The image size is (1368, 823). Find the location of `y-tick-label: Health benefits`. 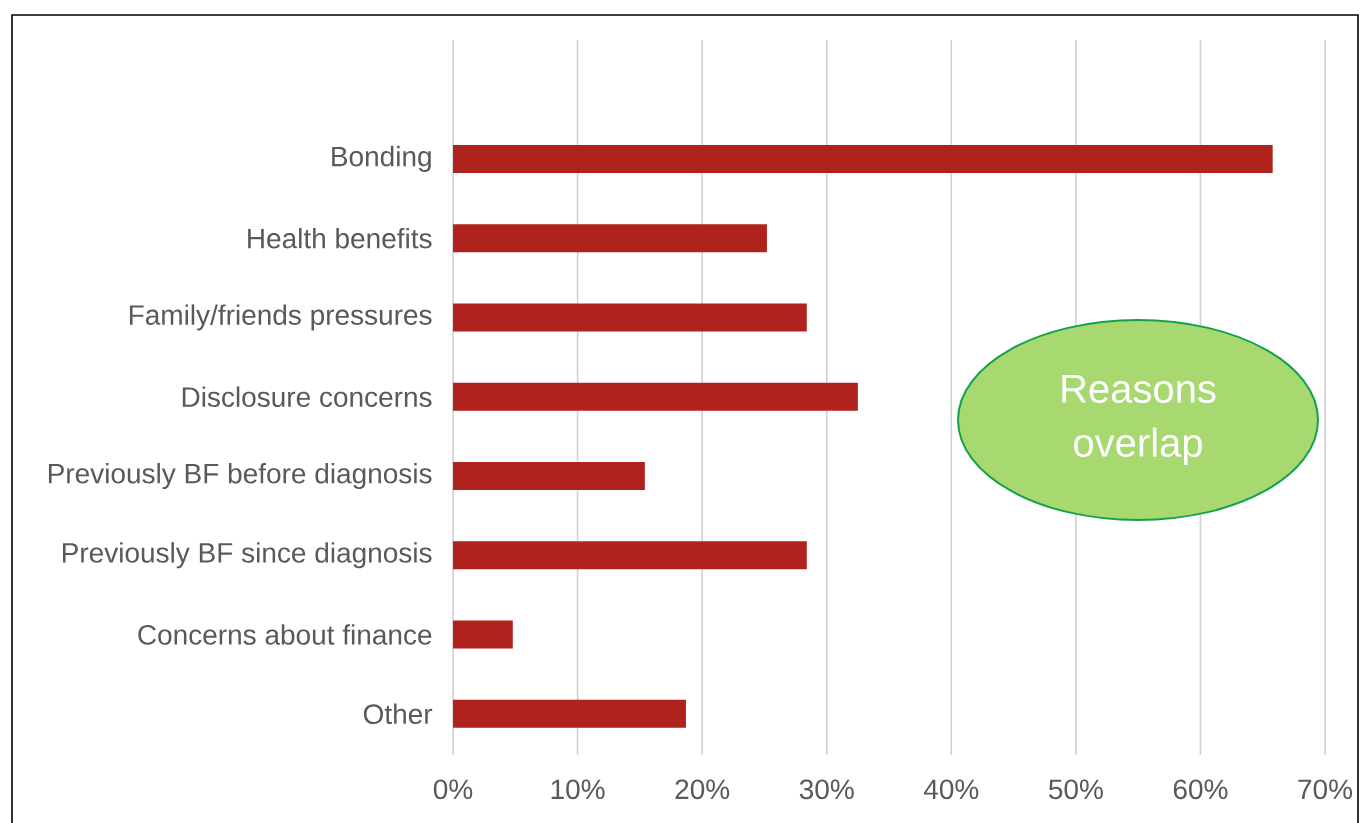

y-tick-label: Health benefits is located at coordinates (340, 238).